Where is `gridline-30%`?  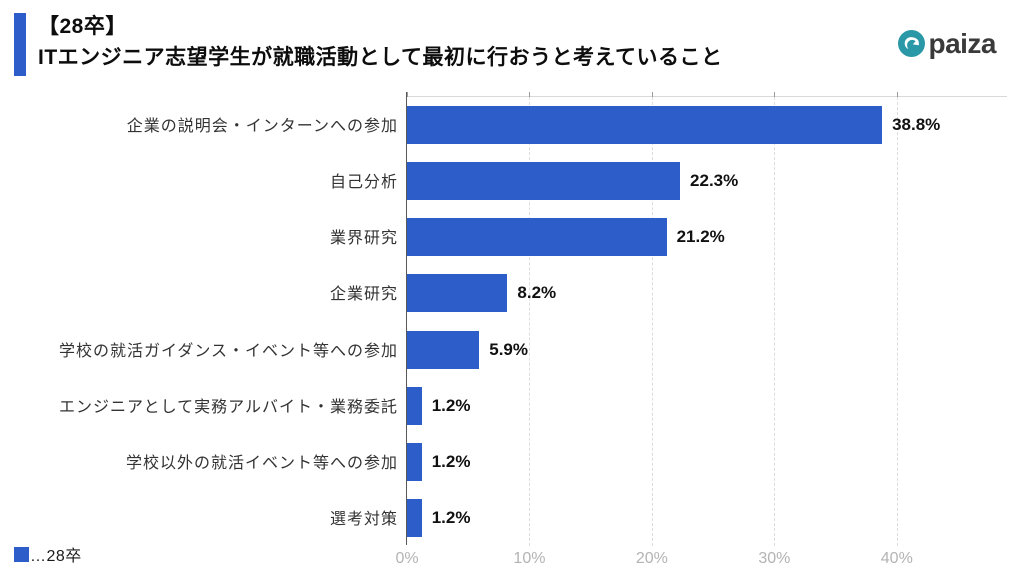 gridline-30% is located at coordinates (775, 321).